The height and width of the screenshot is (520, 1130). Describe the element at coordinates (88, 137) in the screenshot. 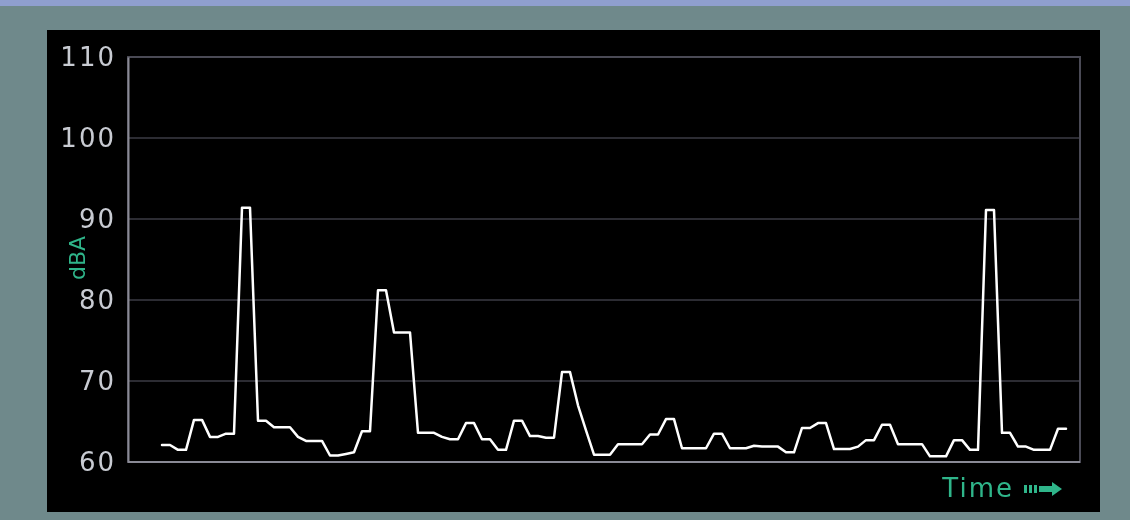

I see `y-tick-label: 100` at that location.